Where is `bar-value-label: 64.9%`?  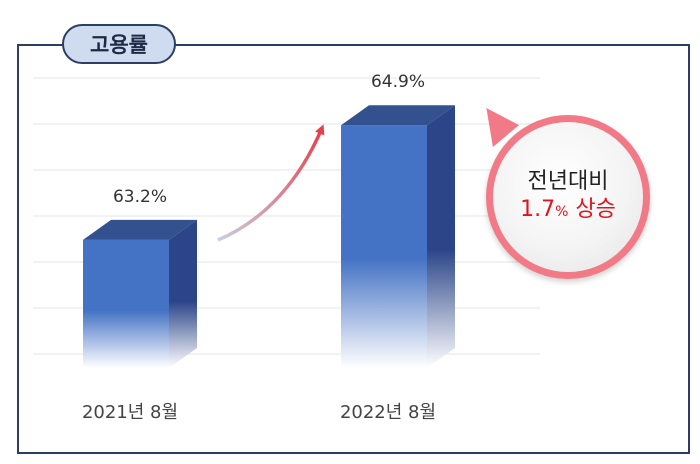
bar-value-label: 64.9% is located at coordinates (398, 82).